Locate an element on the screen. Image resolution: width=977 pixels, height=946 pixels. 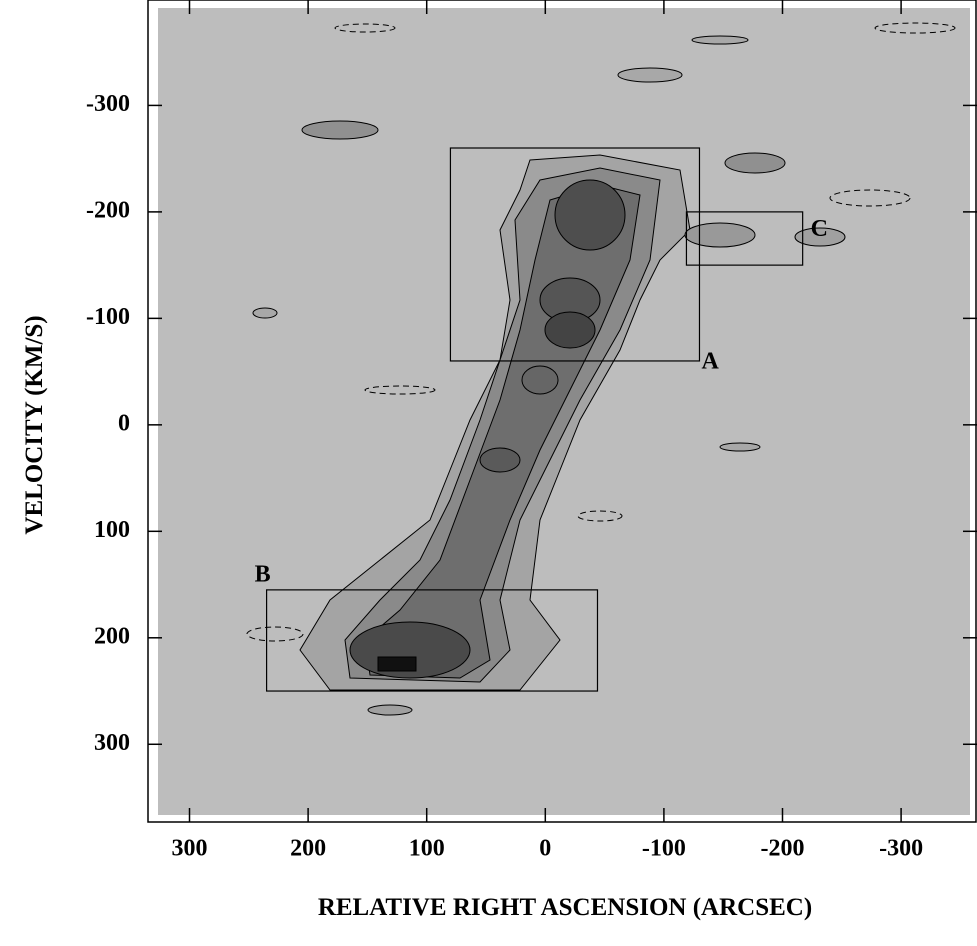
x-tick-label: -300 is located at coordinates (901, 849).